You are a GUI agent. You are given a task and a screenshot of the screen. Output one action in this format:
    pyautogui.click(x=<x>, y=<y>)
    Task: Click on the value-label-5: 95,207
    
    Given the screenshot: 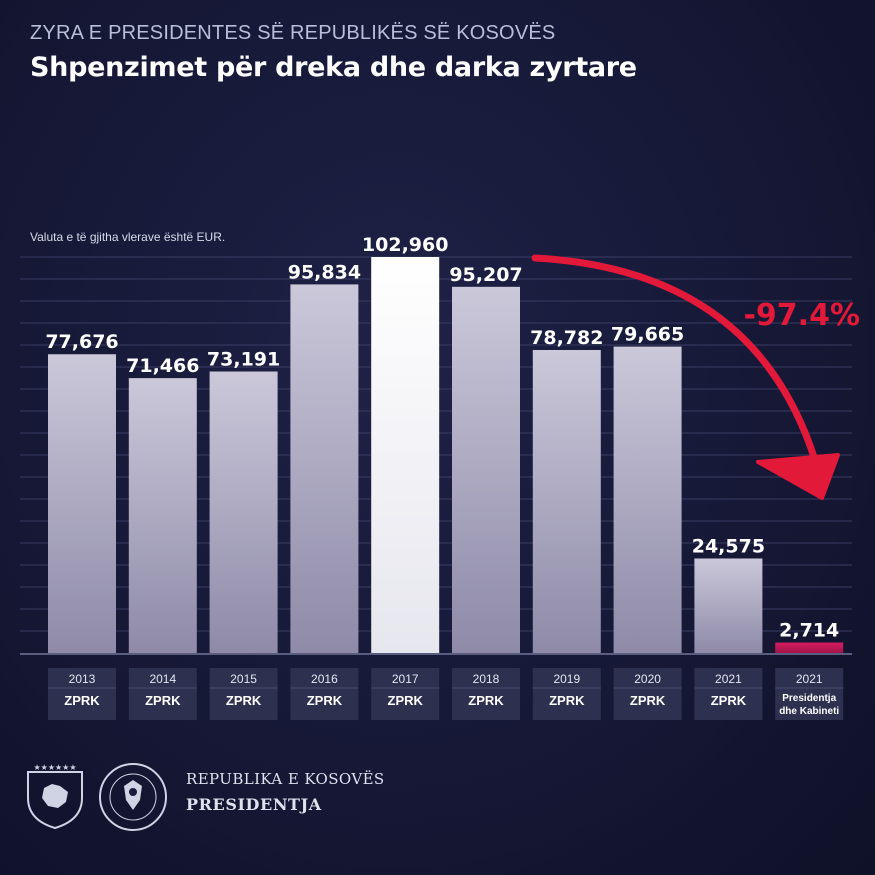 What is the action you would take?
    pyautogui.click(x=485, y=275)
    